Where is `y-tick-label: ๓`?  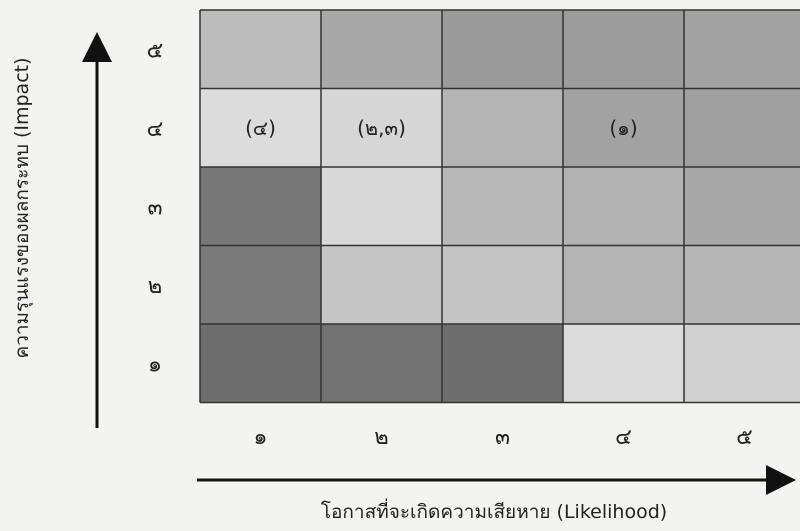
y-tick-label: ๓ is located at coordinates (154, 207).